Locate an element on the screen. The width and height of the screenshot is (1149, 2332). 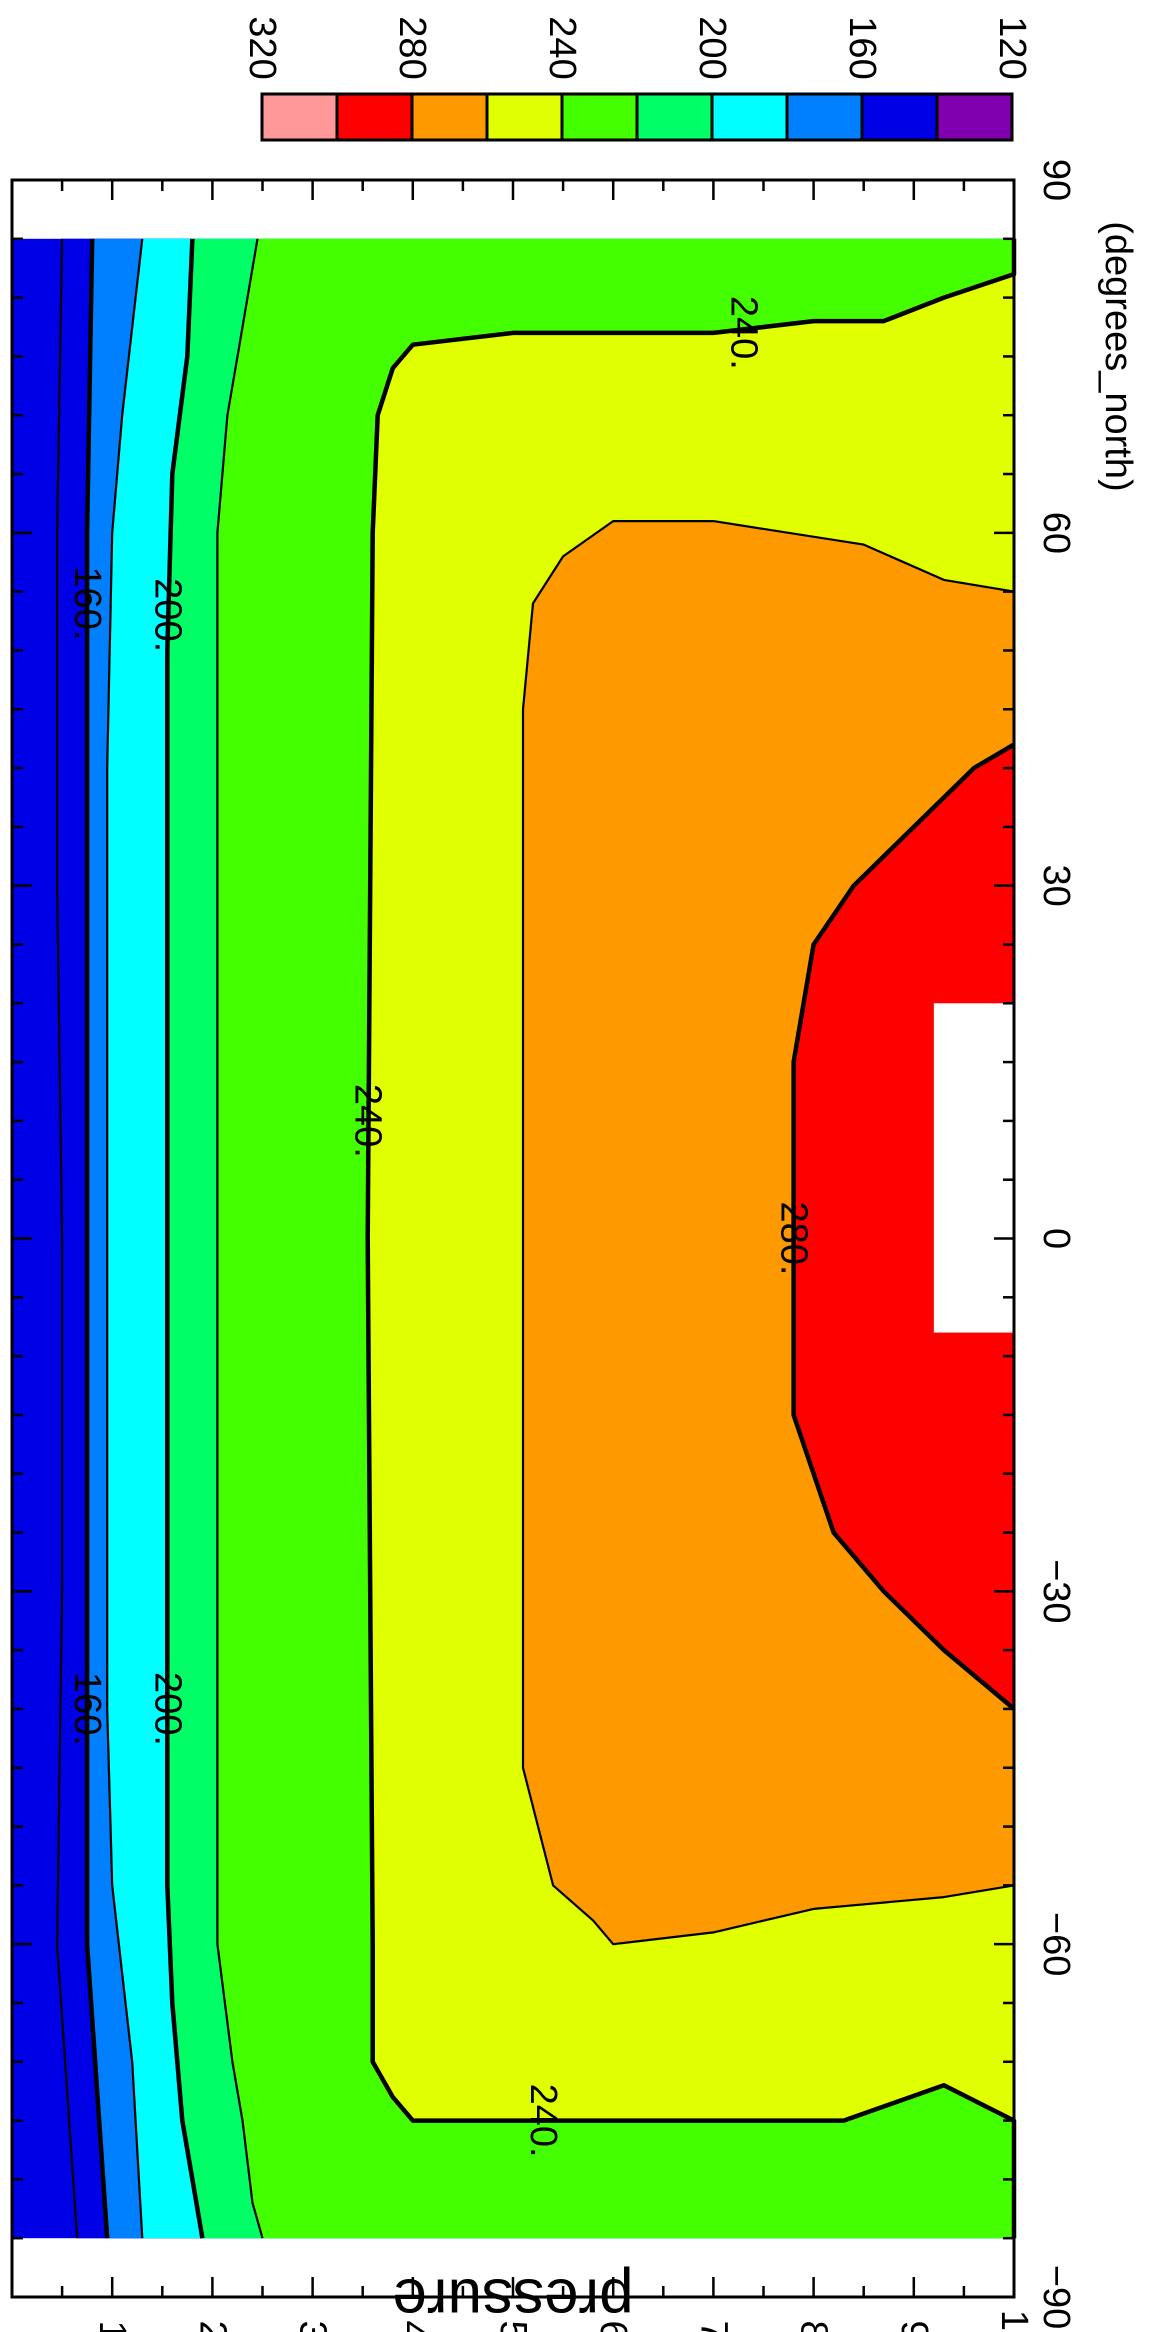
y-tick-label-group: 4 is located at coordinates (413, 2326).